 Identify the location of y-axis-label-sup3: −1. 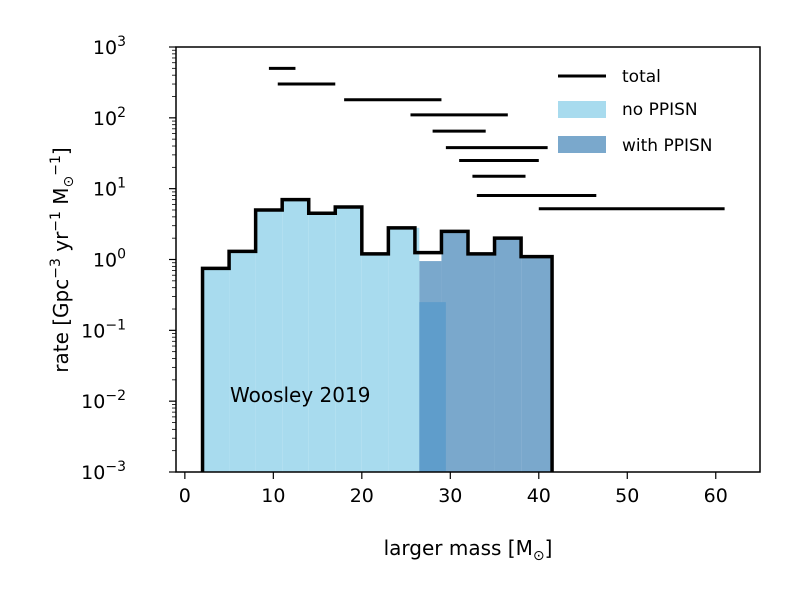
(56, 165).